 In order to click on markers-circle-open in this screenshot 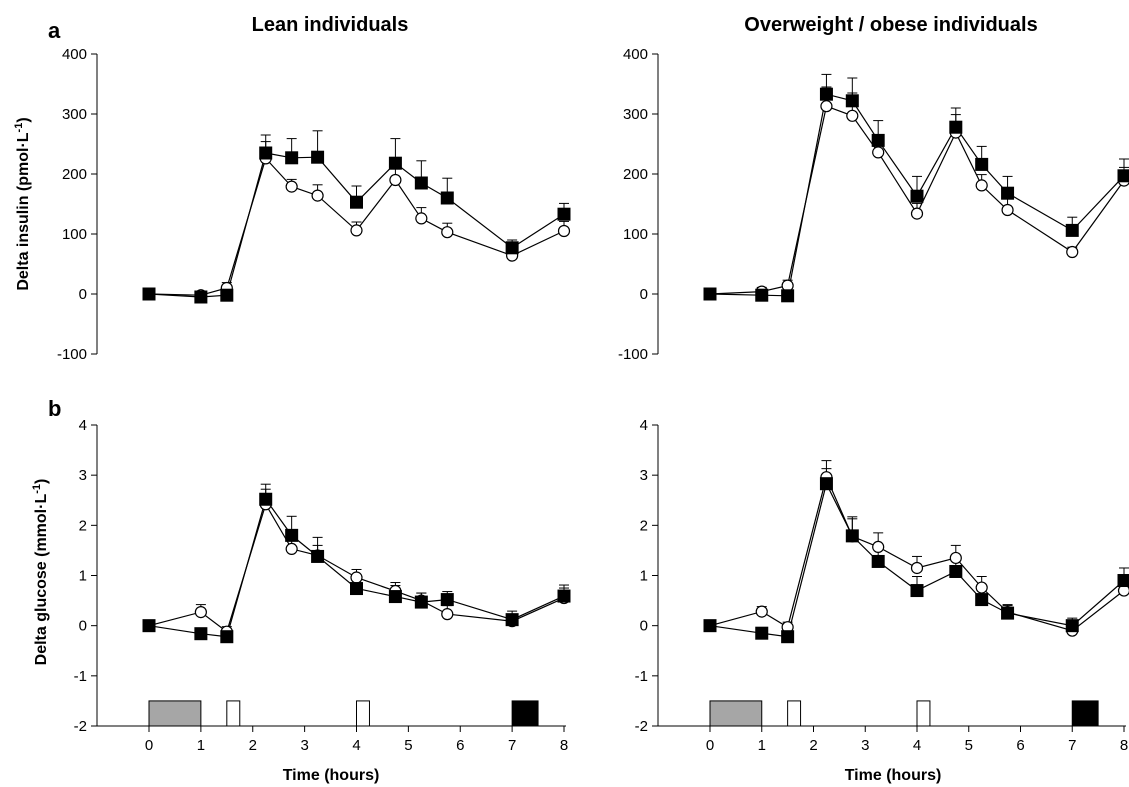, I will do `click(356, 227)`.